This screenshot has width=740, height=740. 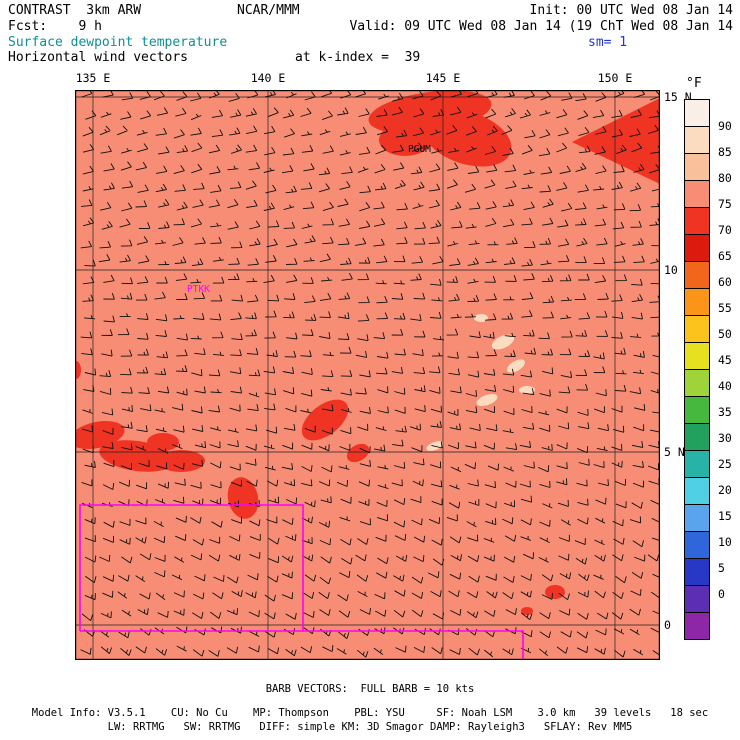 I want to click on colorbar-tick-label: 45, so click(x=725, y=360).